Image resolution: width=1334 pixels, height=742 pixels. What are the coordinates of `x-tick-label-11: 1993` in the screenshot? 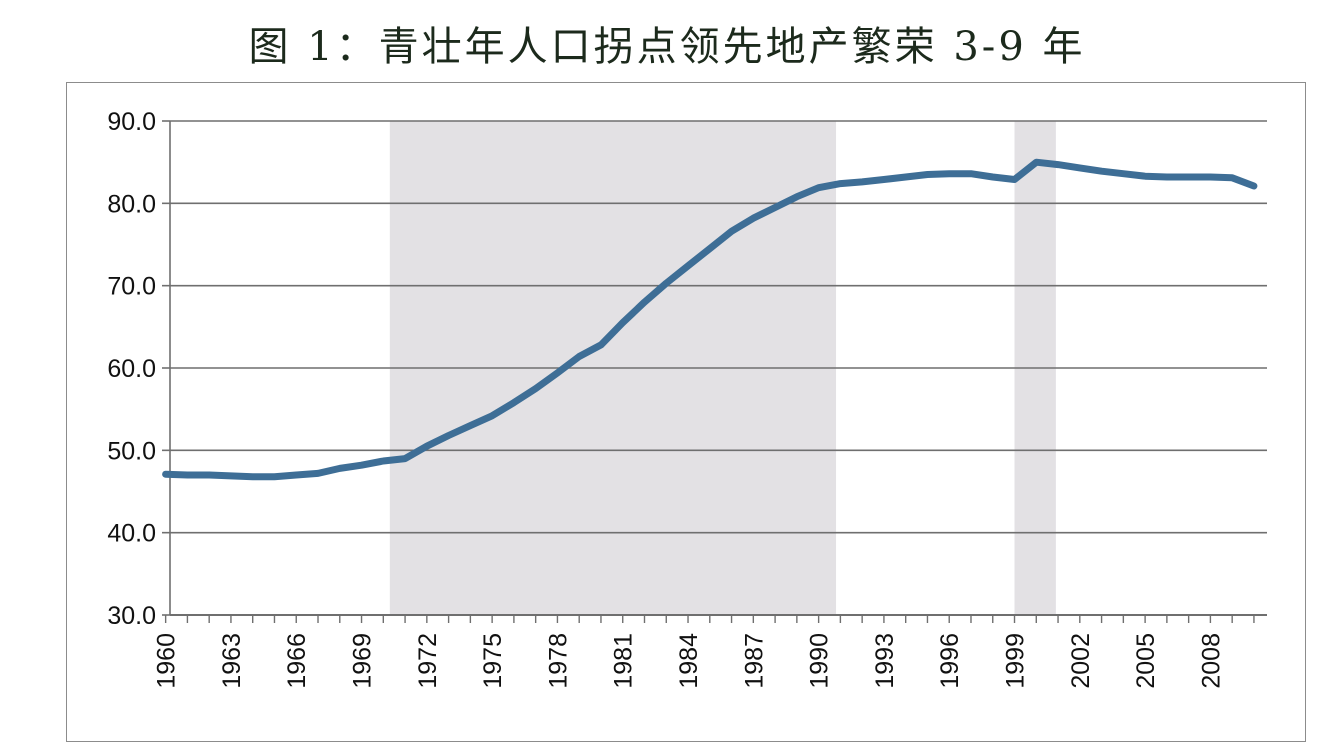 It's located at (885, 661).